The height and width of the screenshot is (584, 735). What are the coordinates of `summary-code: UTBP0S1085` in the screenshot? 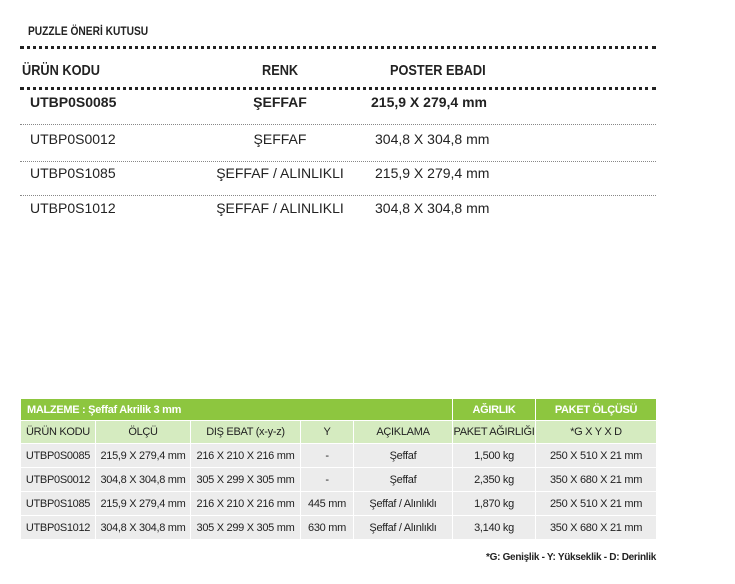 It's located at (73, 173).